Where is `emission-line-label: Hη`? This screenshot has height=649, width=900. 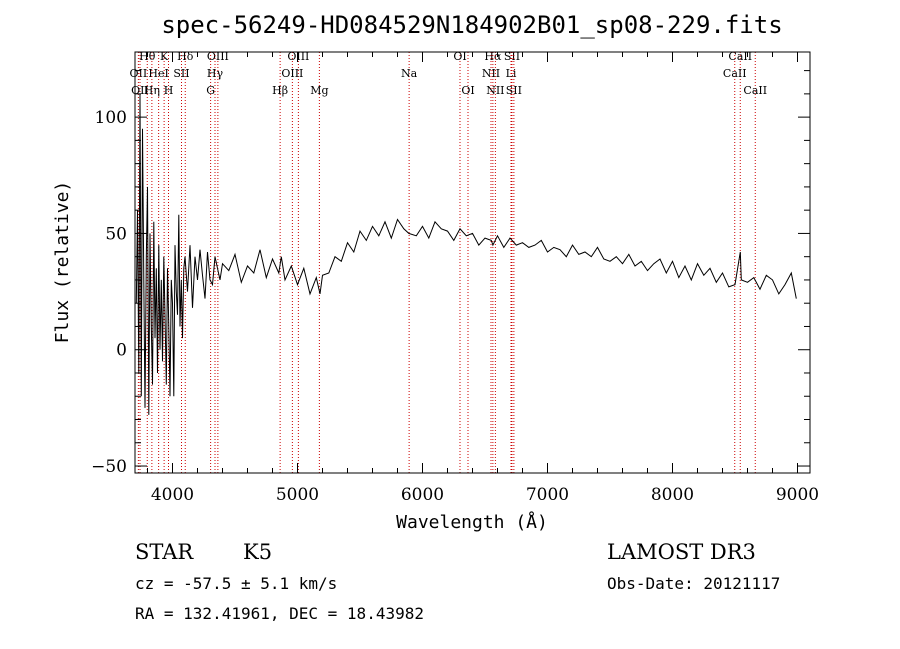
emission-line-label: Hη is located at coordinates (152, 90).